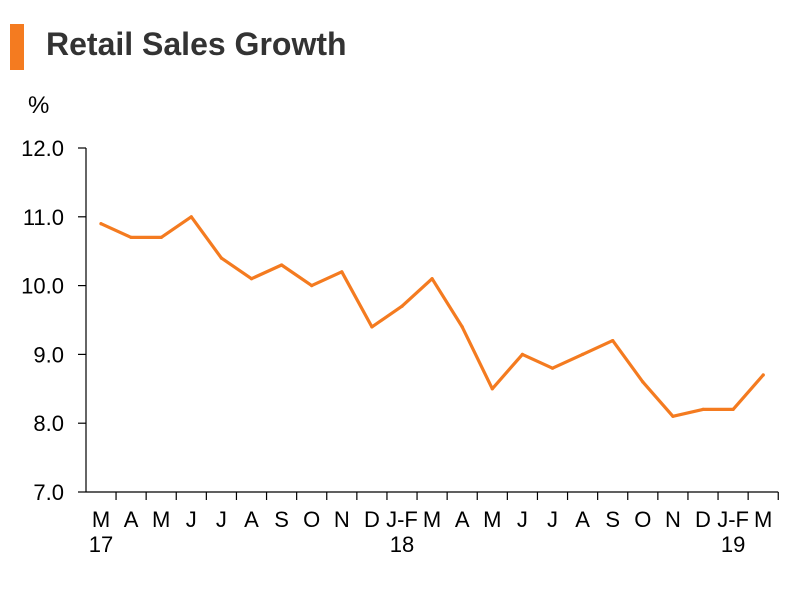  Describe the element at coordinates (38, 105) in the screenshot. I see `y-axis-unit-label: %` at that location.